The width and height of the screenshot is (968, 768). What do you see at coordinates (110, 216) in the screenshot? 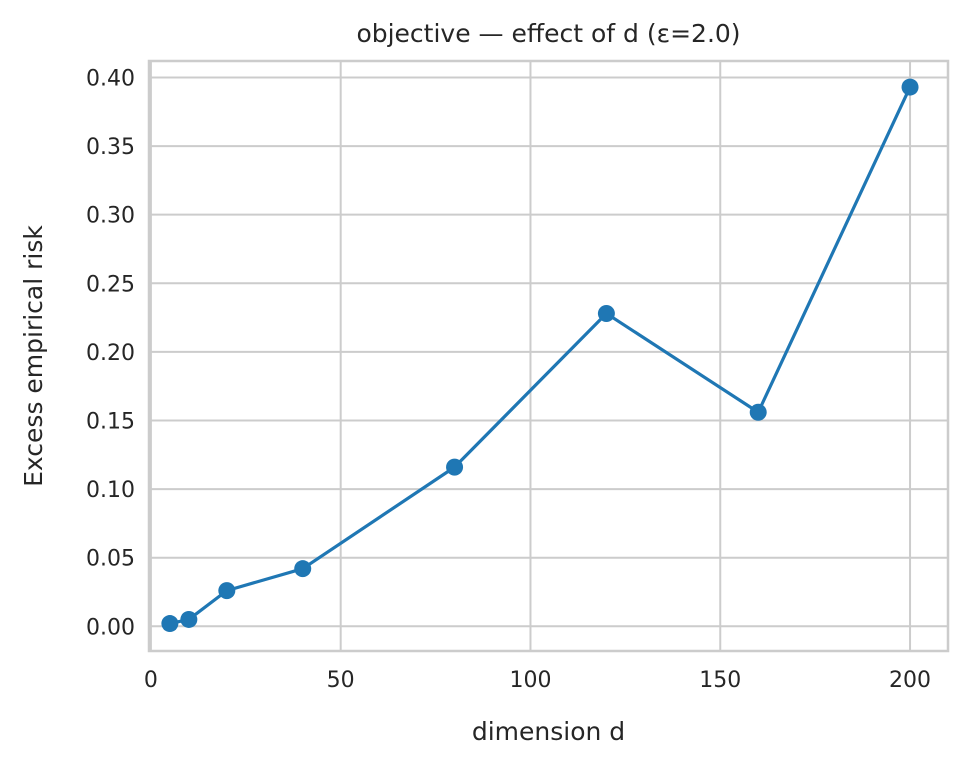
I see `y-tick-label: 0.30` at bounding box center [110, 216].